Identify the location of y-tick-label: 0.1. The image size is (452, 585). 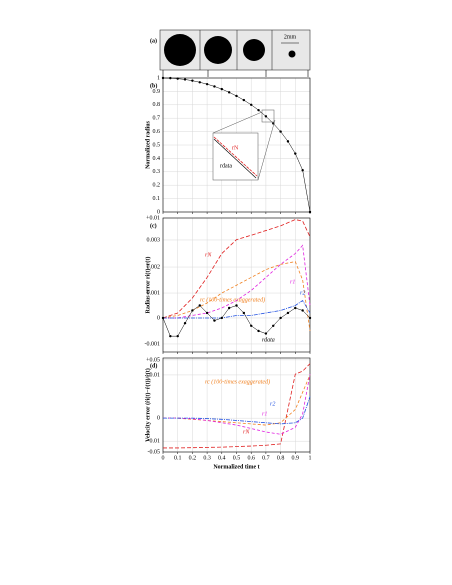
(157, 199).